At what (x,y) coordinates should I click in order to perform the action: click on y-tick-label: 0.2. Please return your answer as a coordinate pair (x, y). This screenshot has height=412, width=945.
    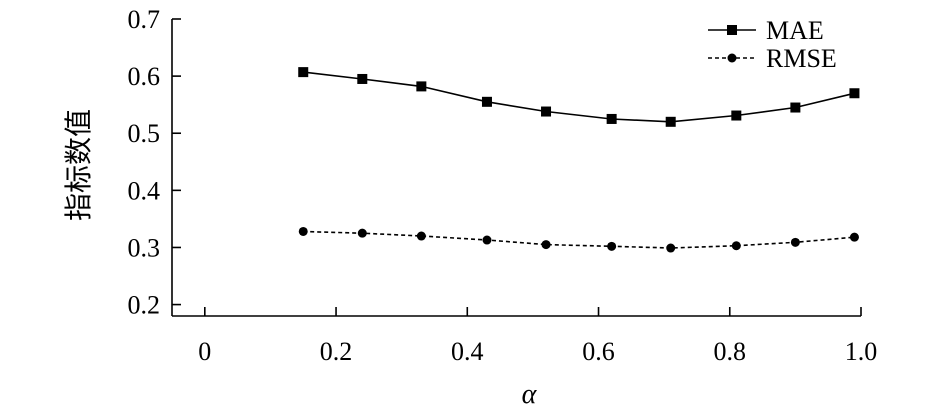
    Looking at the image, I should click on (144, 305).